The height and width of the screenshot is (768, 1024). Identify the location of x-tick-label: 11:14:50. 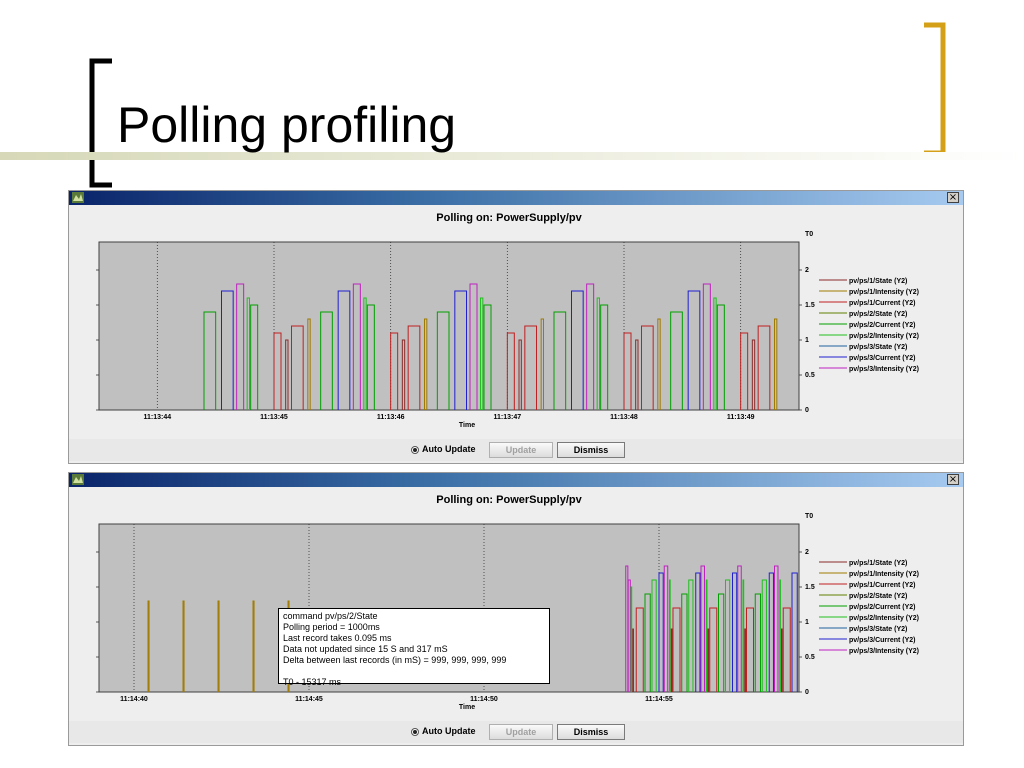
(484, 699).